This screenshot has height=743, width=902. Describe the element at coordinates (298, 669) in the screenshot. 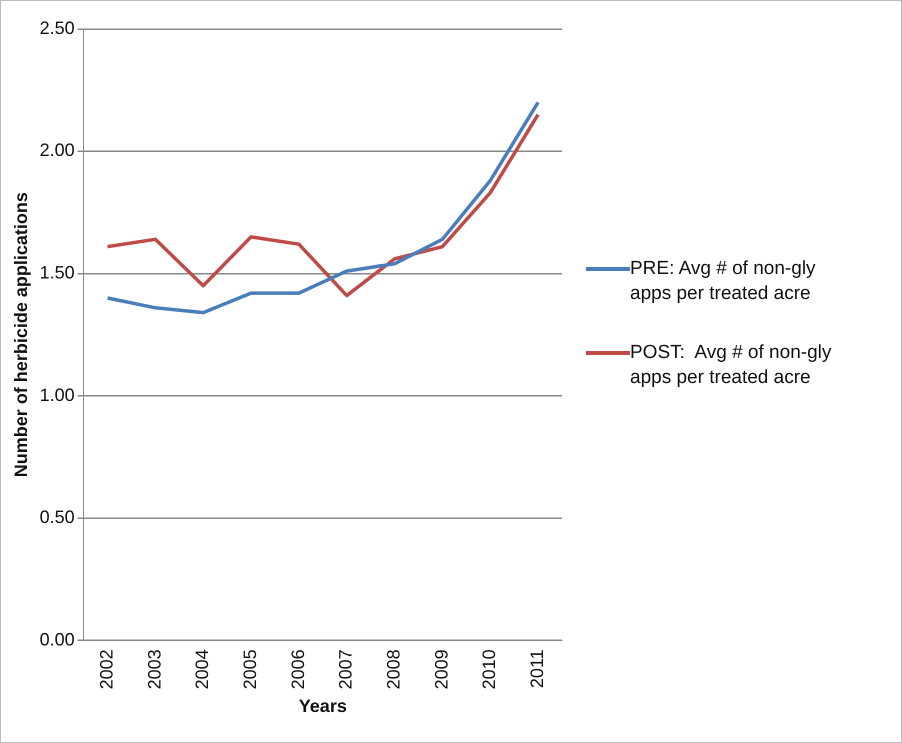

I see `x-tick-label: 2006` at that location.